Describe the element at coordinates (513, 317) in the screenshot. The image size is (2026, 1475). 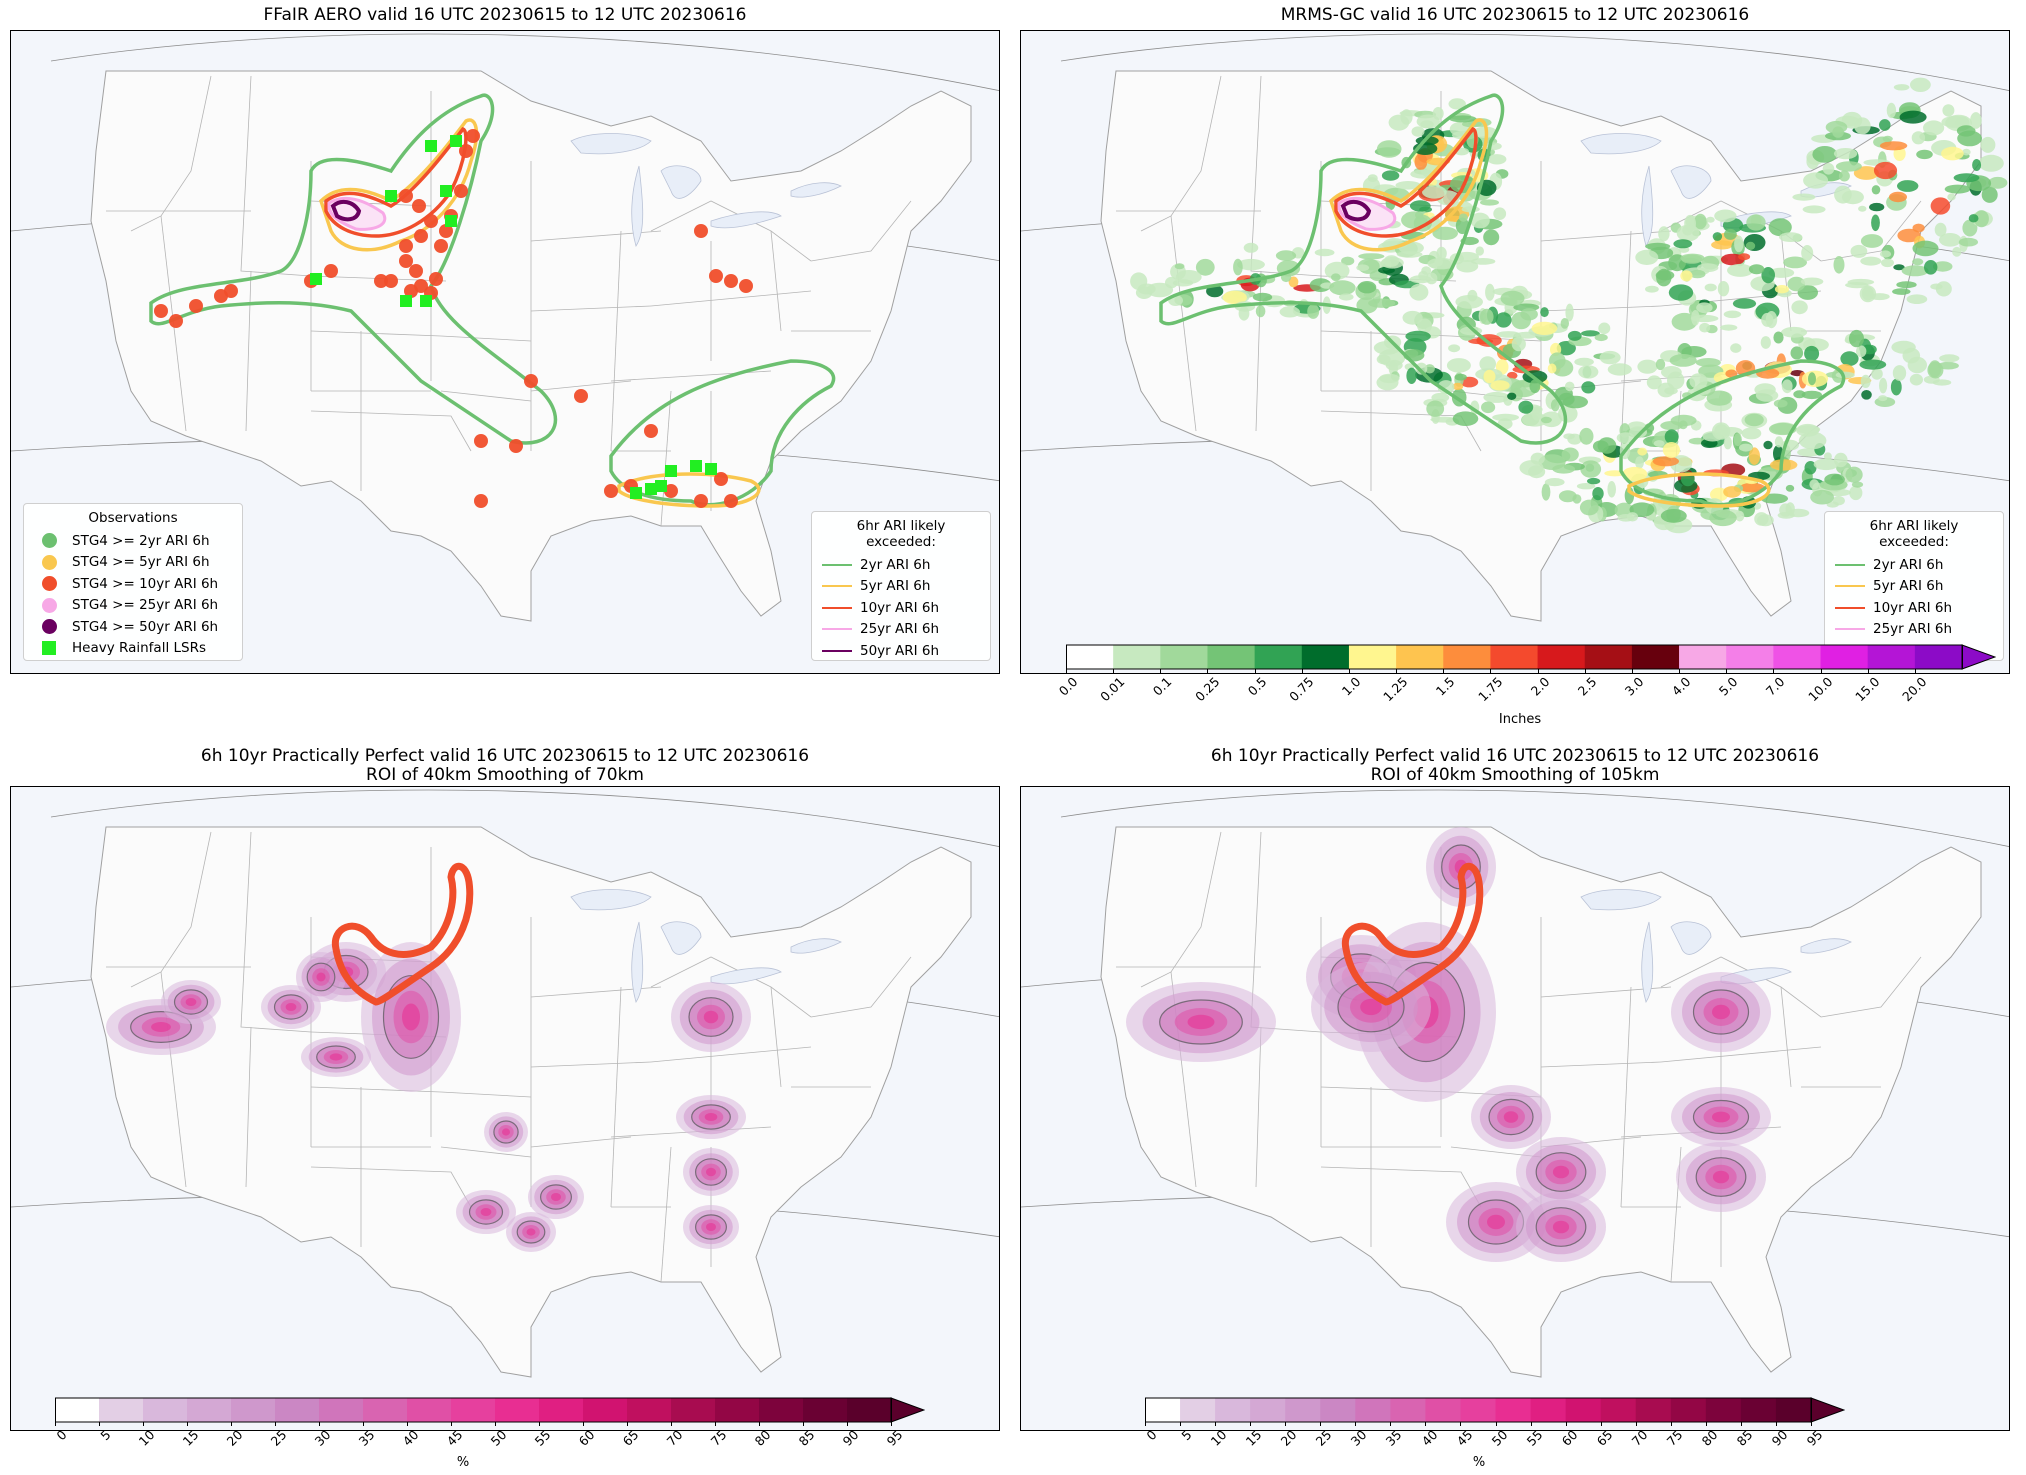
I see `lsr-reports` at that location.